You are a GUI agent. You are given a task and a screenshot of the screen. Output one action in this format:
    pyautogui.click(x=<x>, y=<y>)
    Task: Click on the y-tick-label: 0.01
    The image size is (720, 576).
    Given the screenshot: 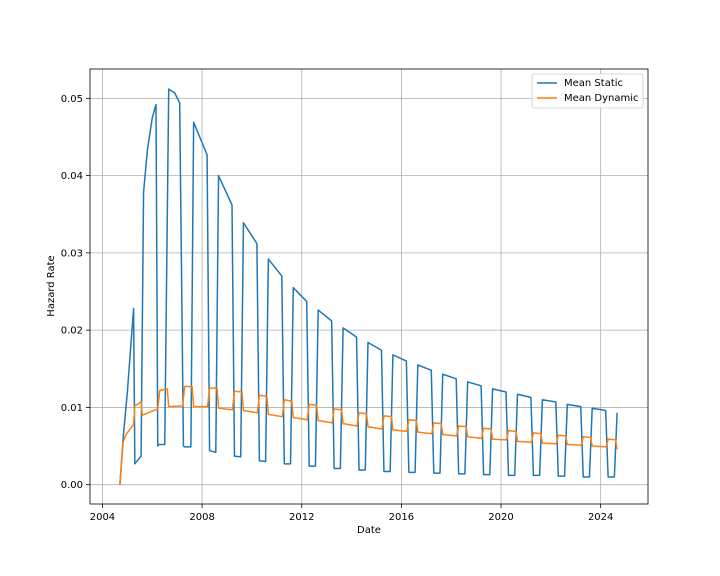 What is the action you would take?
    pyautogui.click(x=72, y=408)
    